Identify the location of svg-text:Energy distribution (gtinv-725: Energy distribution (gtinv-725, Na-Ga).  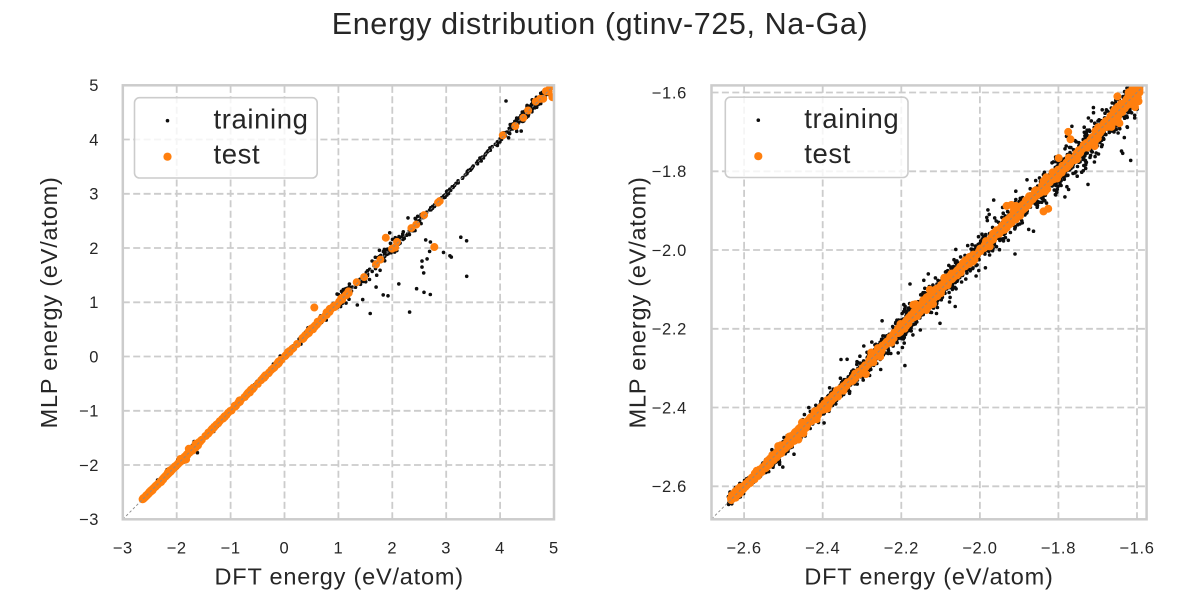
(600, 24).